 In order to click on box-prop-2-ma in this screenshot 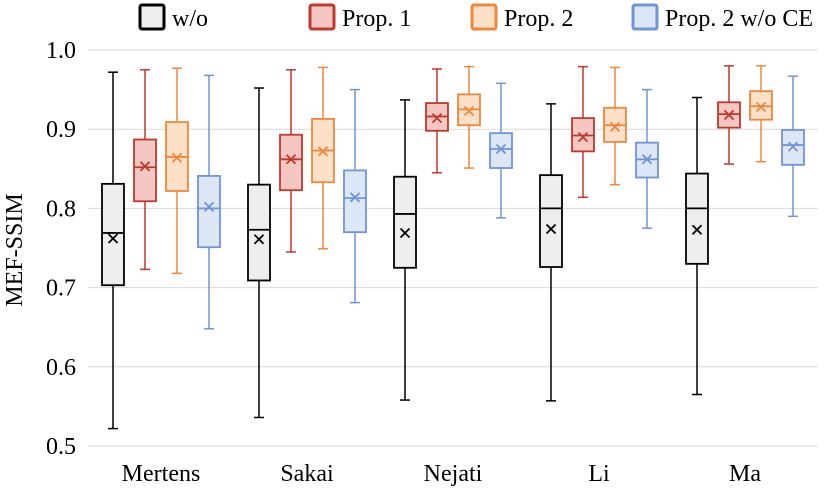, I will do `click(761, 114)`.